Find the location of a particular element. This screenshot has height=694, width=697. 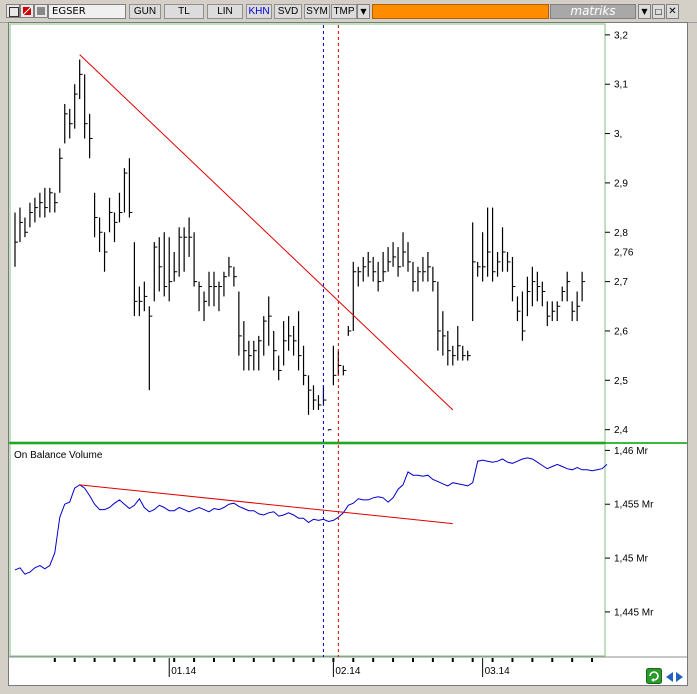

price-tick-label: 2,5 is located at coordinates (621, 381).